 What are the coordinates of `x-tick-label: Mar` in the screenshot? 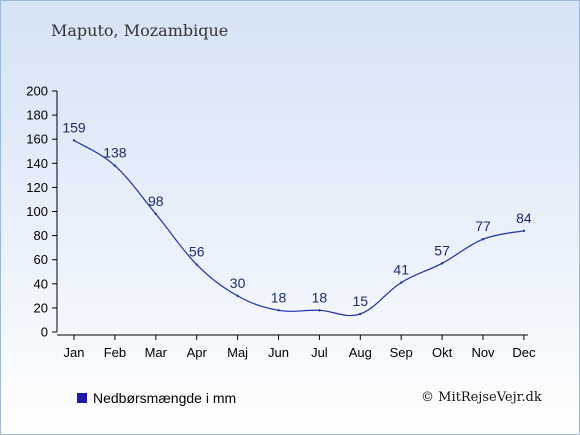 It's located at (156, 352).